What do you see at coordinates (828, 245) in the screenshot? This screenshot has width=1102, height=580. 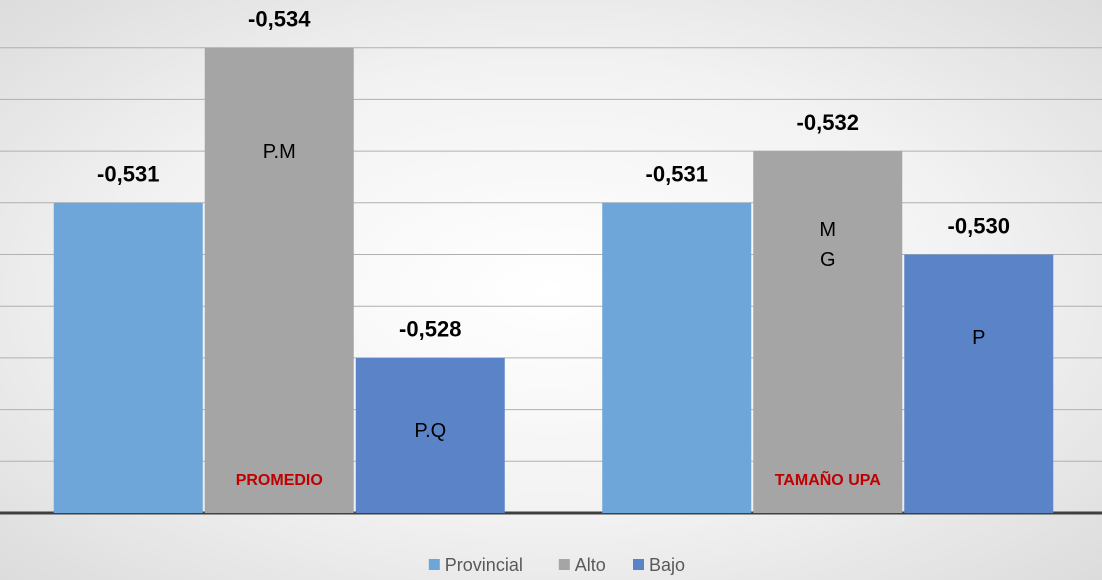 I see `bar-annotation: M G` at bounding box center [828, 245].